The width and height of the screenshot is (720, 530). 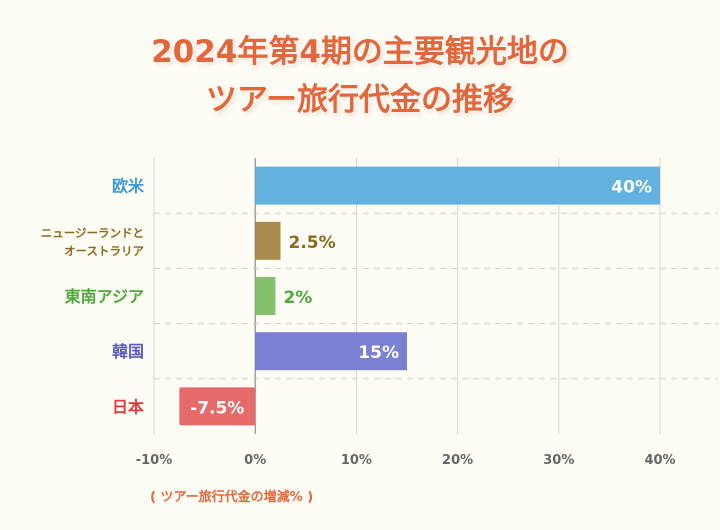 I want to click on data-label: -7.5%, so click(x=217, y=408).